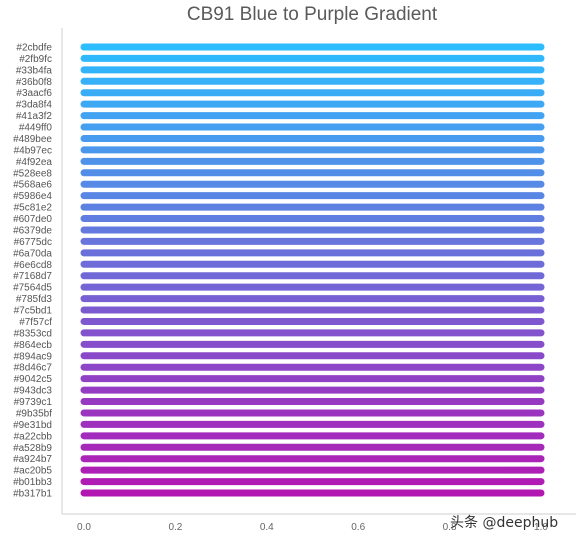 Image resolution: width=576 pixels, height=542 pixels. I want to click on y-tick-label: #5c81e2, so click(33, 208).